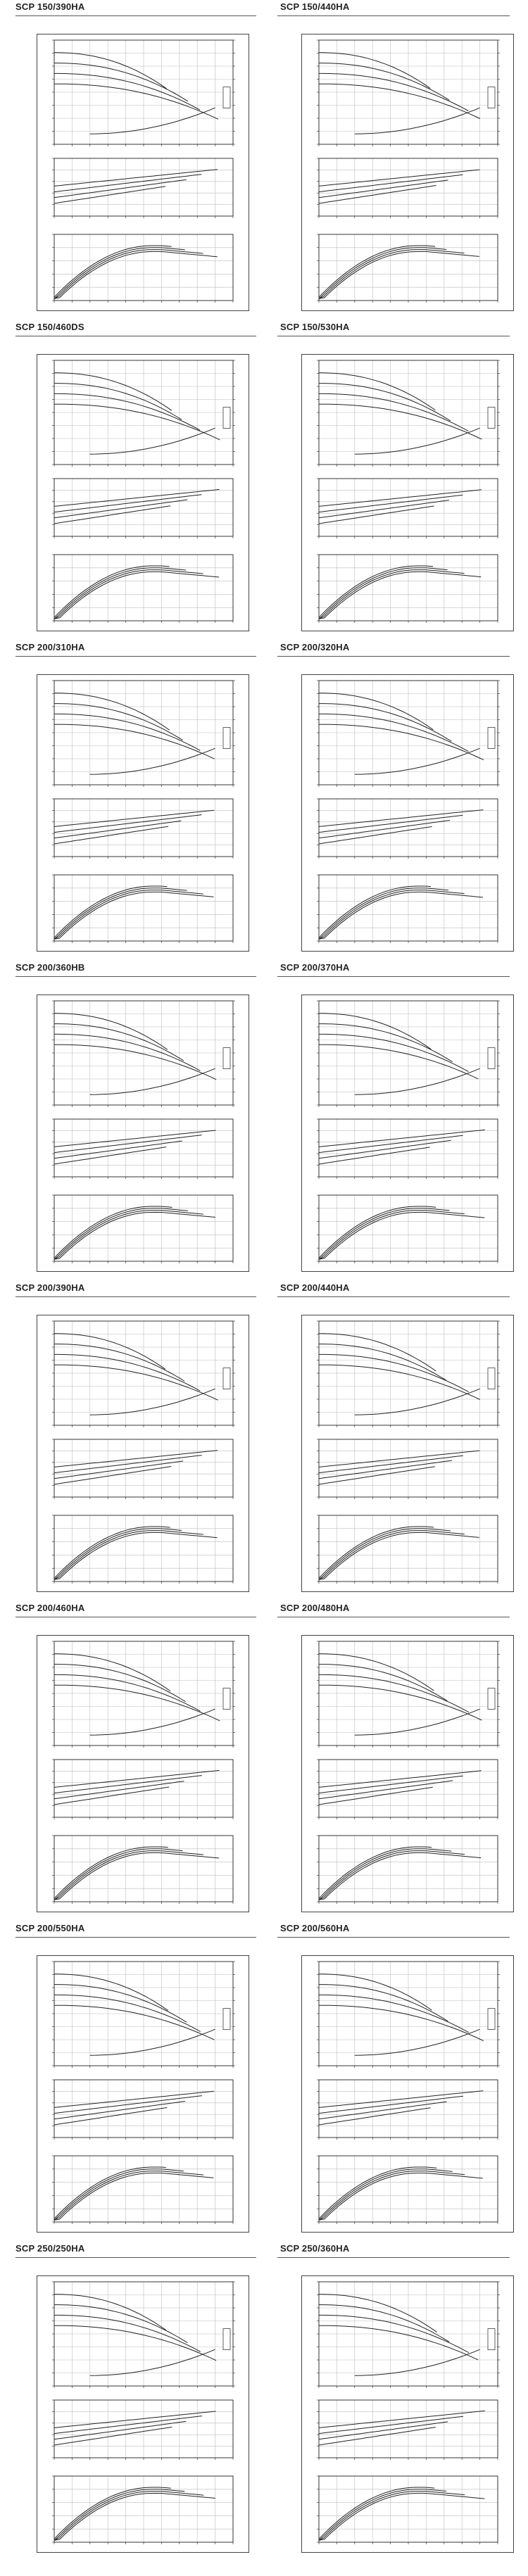 Image resolution: width=528 pixels, height=2576 pixels. What do you see at coordinates (315, 967) in the screenshot?
I see `panel-title: SCP 200/370HA` at bounding box center [315, 967].